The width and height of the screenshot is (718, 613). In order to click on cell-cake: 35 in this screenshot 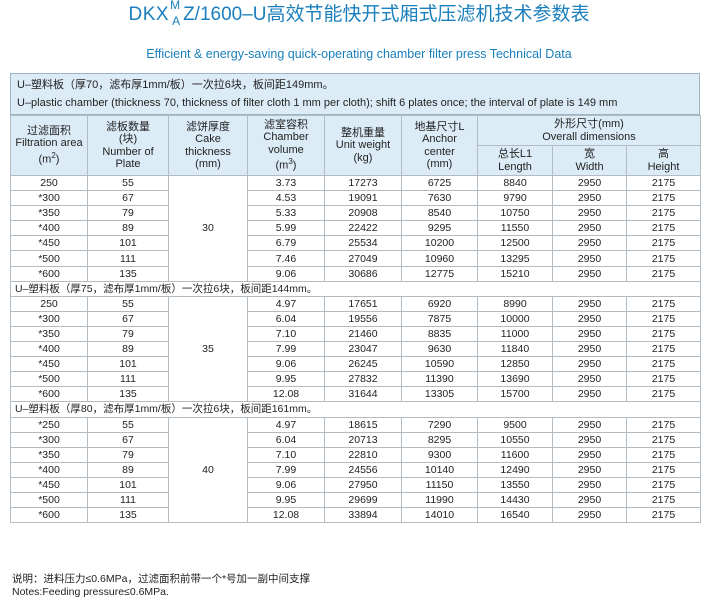, I will do `click(208, 349)`.